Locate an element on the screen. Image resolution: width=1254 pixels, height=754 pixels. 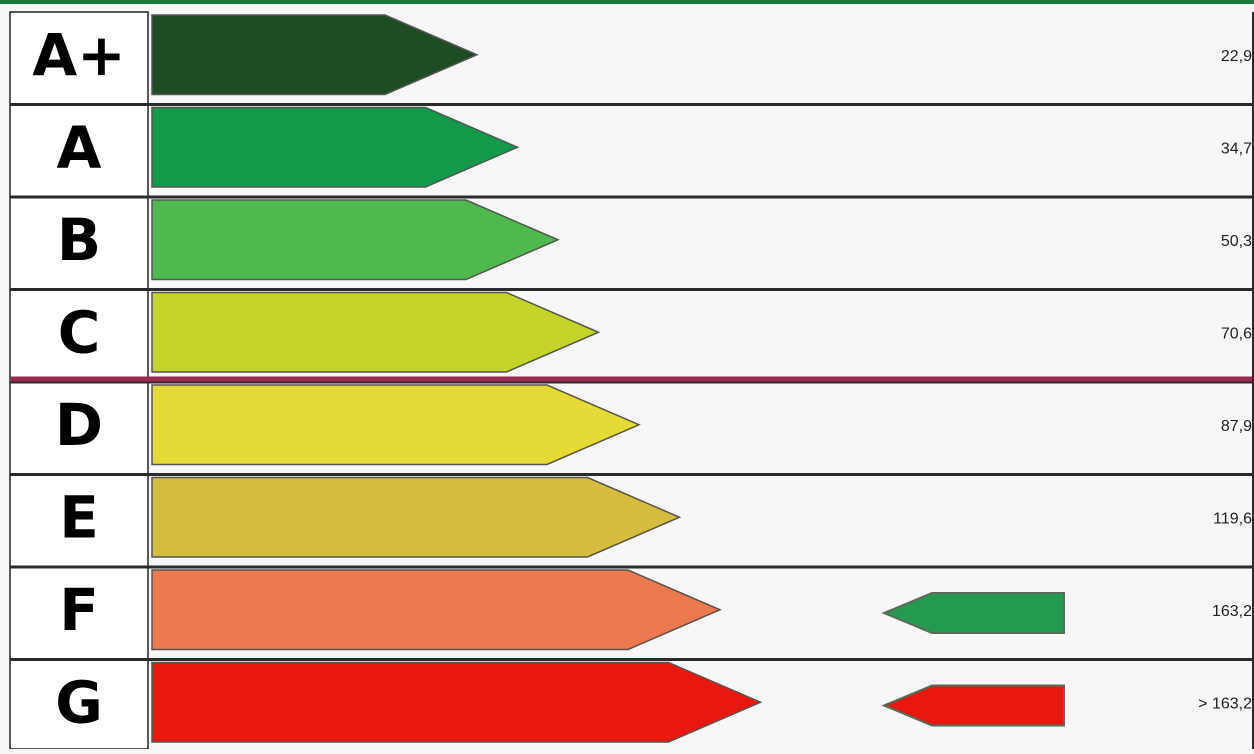
row-b-arrow-bar is located at coordinates (355, 240).